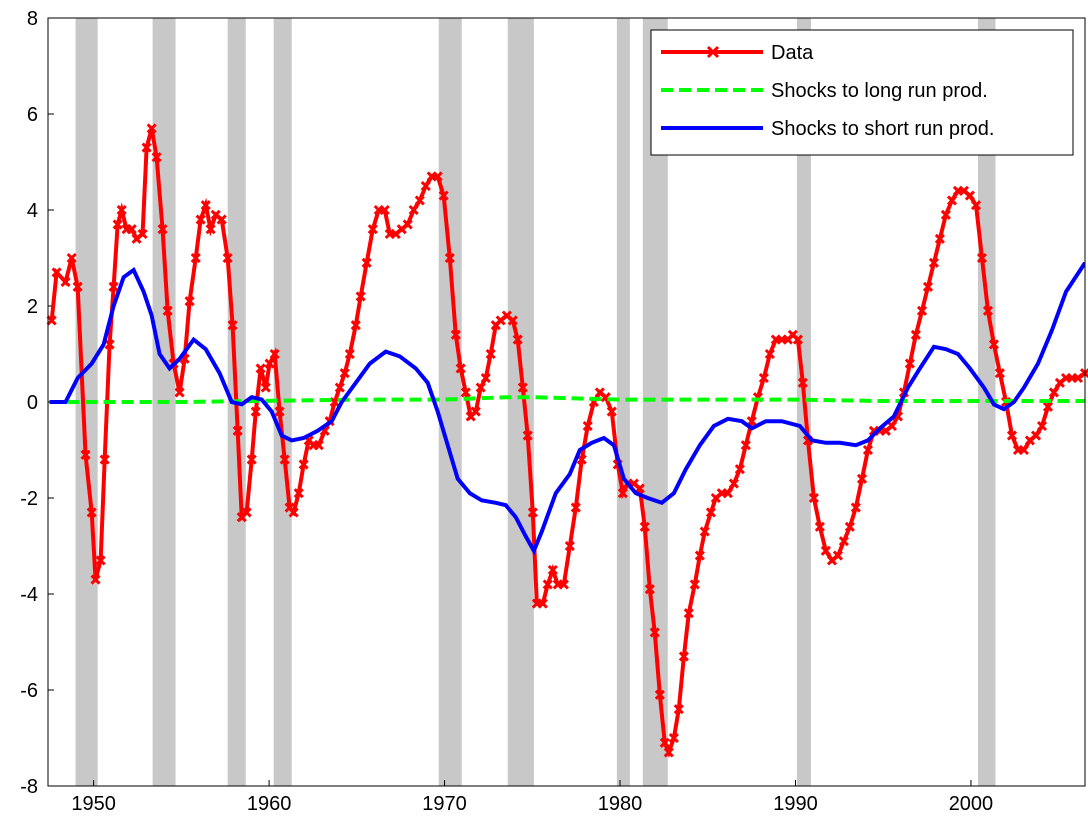  I want to click on series-line, so click(567, 399).